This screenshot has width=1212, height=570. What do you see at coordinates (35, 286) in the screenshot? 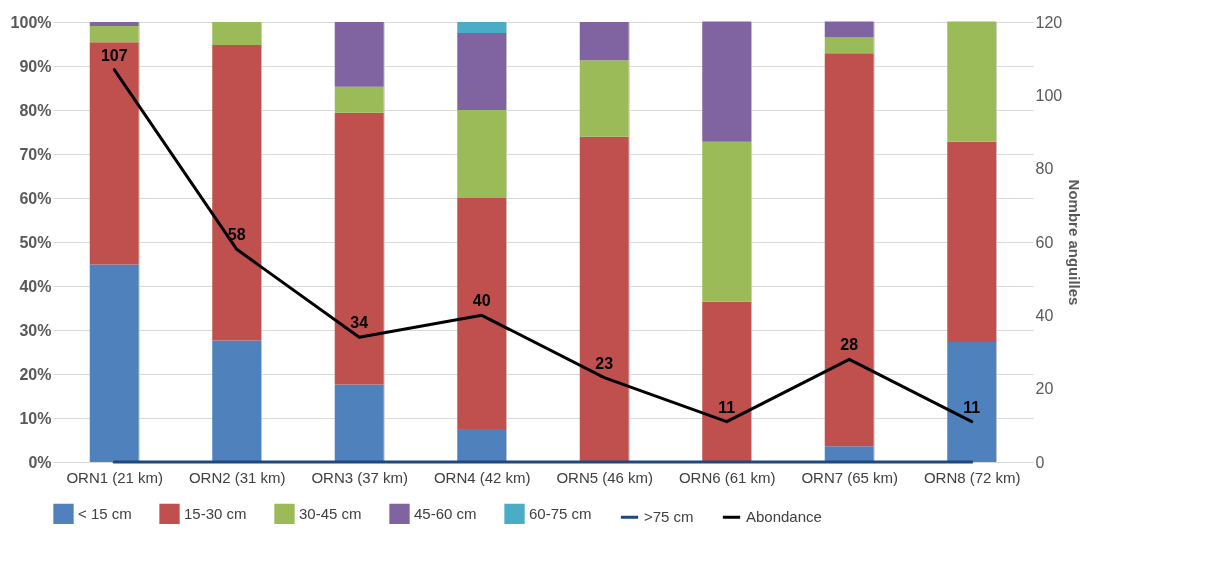
I see `y-tick-label: 40%` at bounding box center [35, 286].